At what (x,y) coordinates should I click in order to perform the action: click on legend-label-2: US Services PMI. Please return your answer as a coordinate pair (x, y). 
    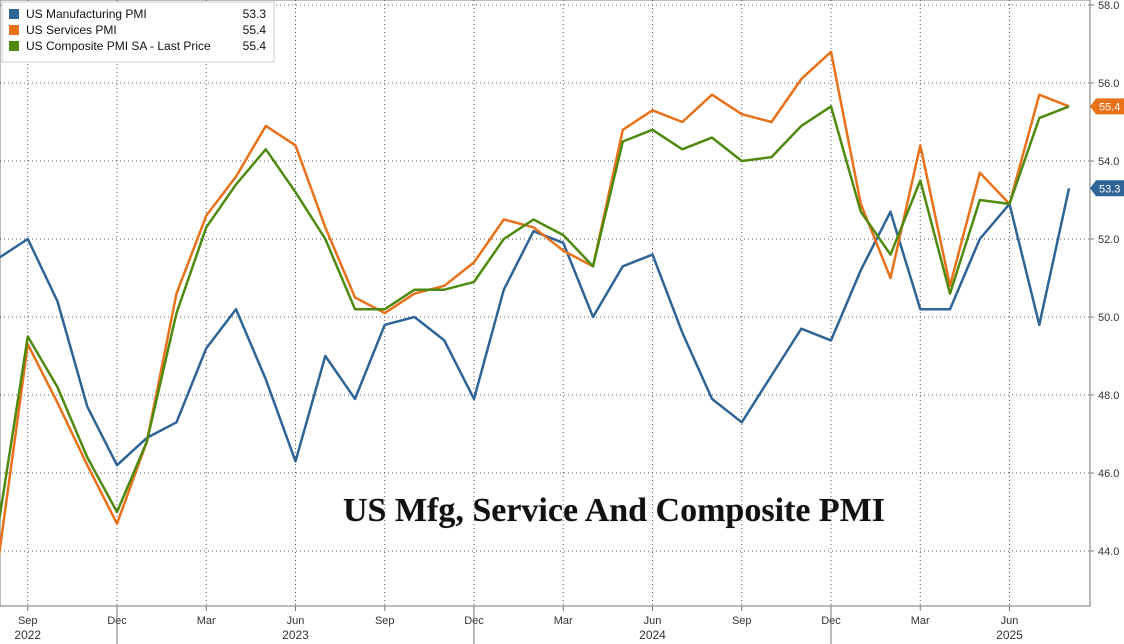
    Looking at the image, I should click on (71, 30).